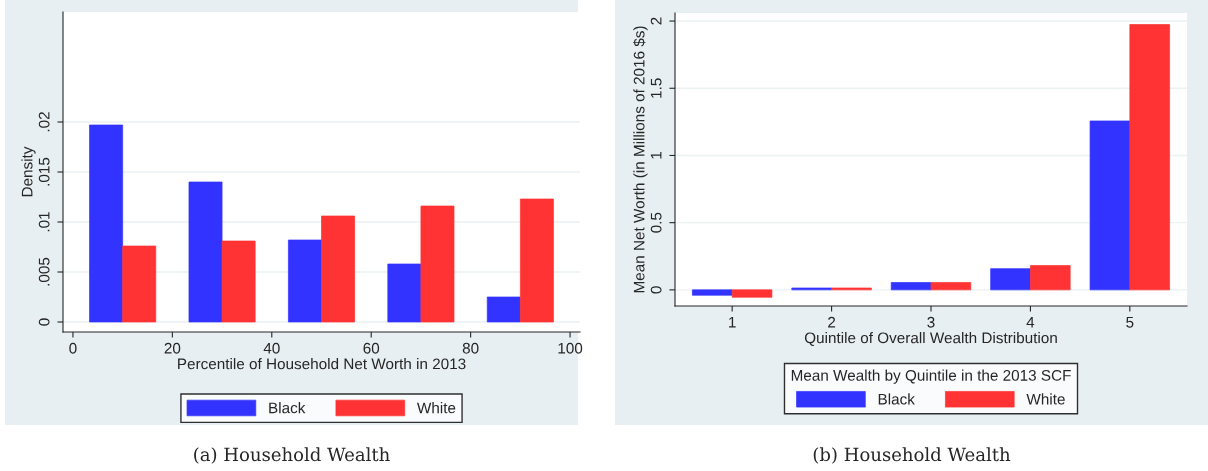 The image size is (1208, 471). What do you see at coordinates (44, 122) in the screenshot?
I see `y-tick-label: .02` at bounding box center [44, 122].